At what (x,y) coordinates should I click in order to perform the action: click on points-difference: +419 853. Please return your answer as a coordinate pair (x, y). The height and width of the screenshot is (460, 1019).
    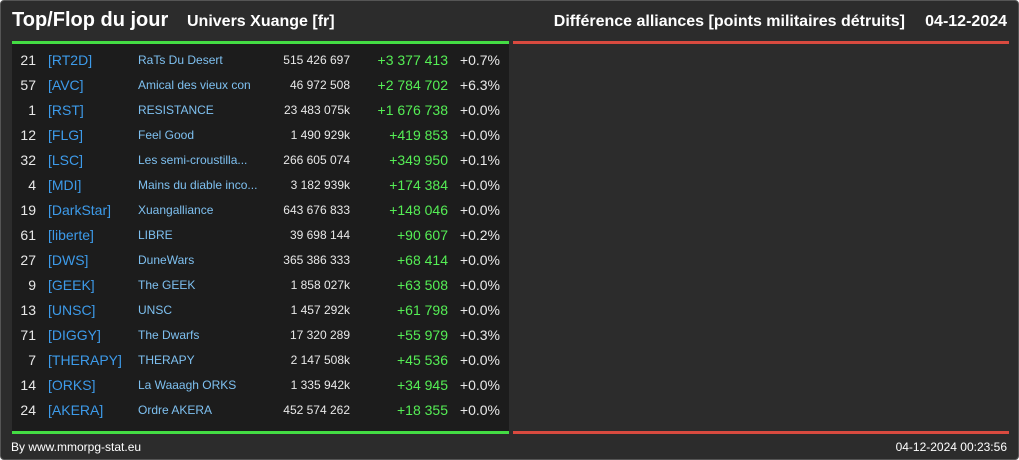
    Looking at the image, I should click on (418, 135).